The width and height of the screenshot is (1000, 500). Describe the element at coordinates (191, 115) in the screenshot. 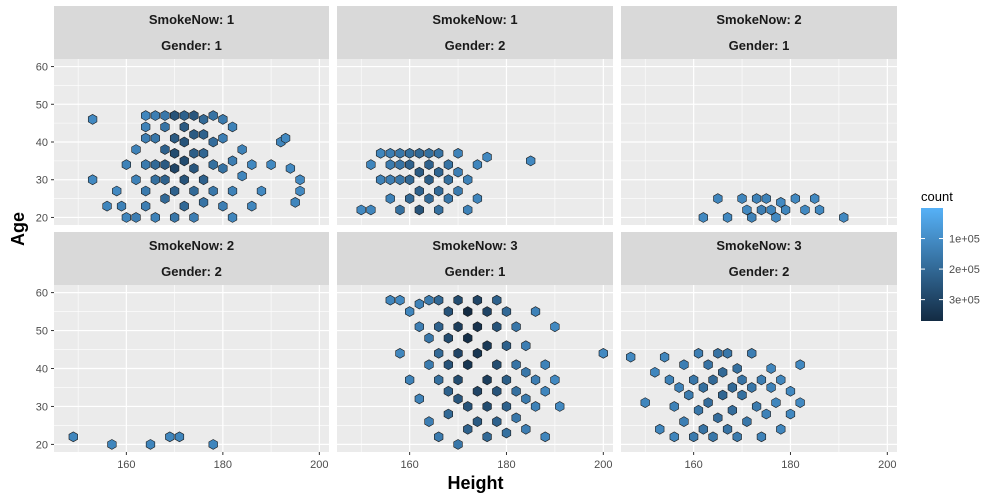

I see `facet-panel: SmokeNow: 1 Gender: 1` at that location.